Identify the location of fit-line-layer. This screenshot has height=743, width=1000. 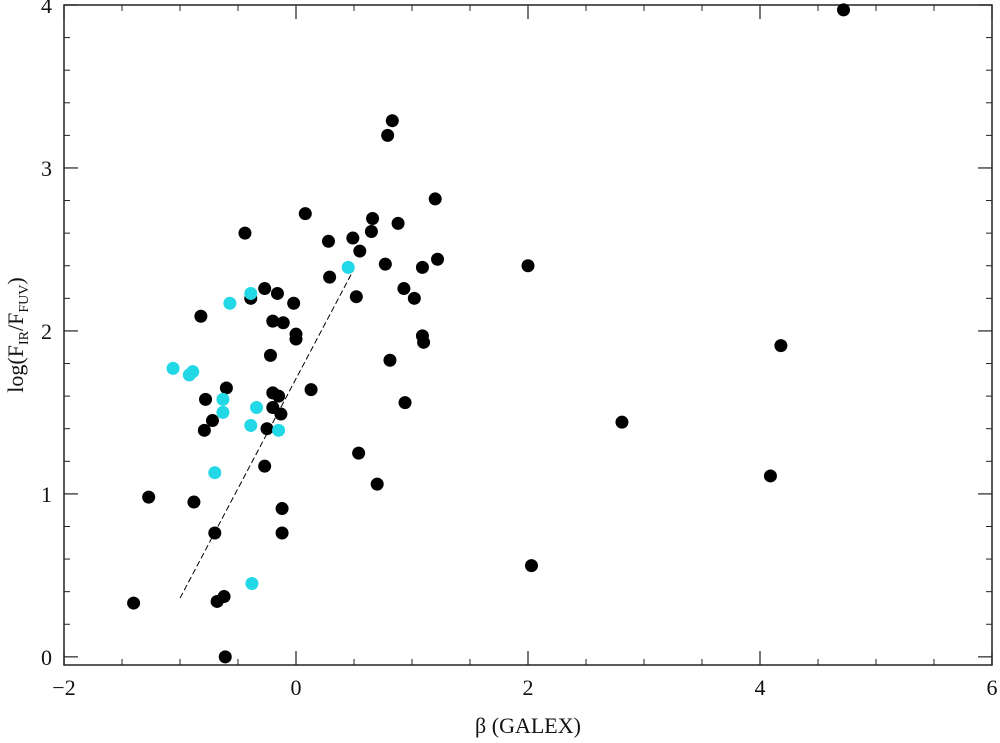
(267, 433).